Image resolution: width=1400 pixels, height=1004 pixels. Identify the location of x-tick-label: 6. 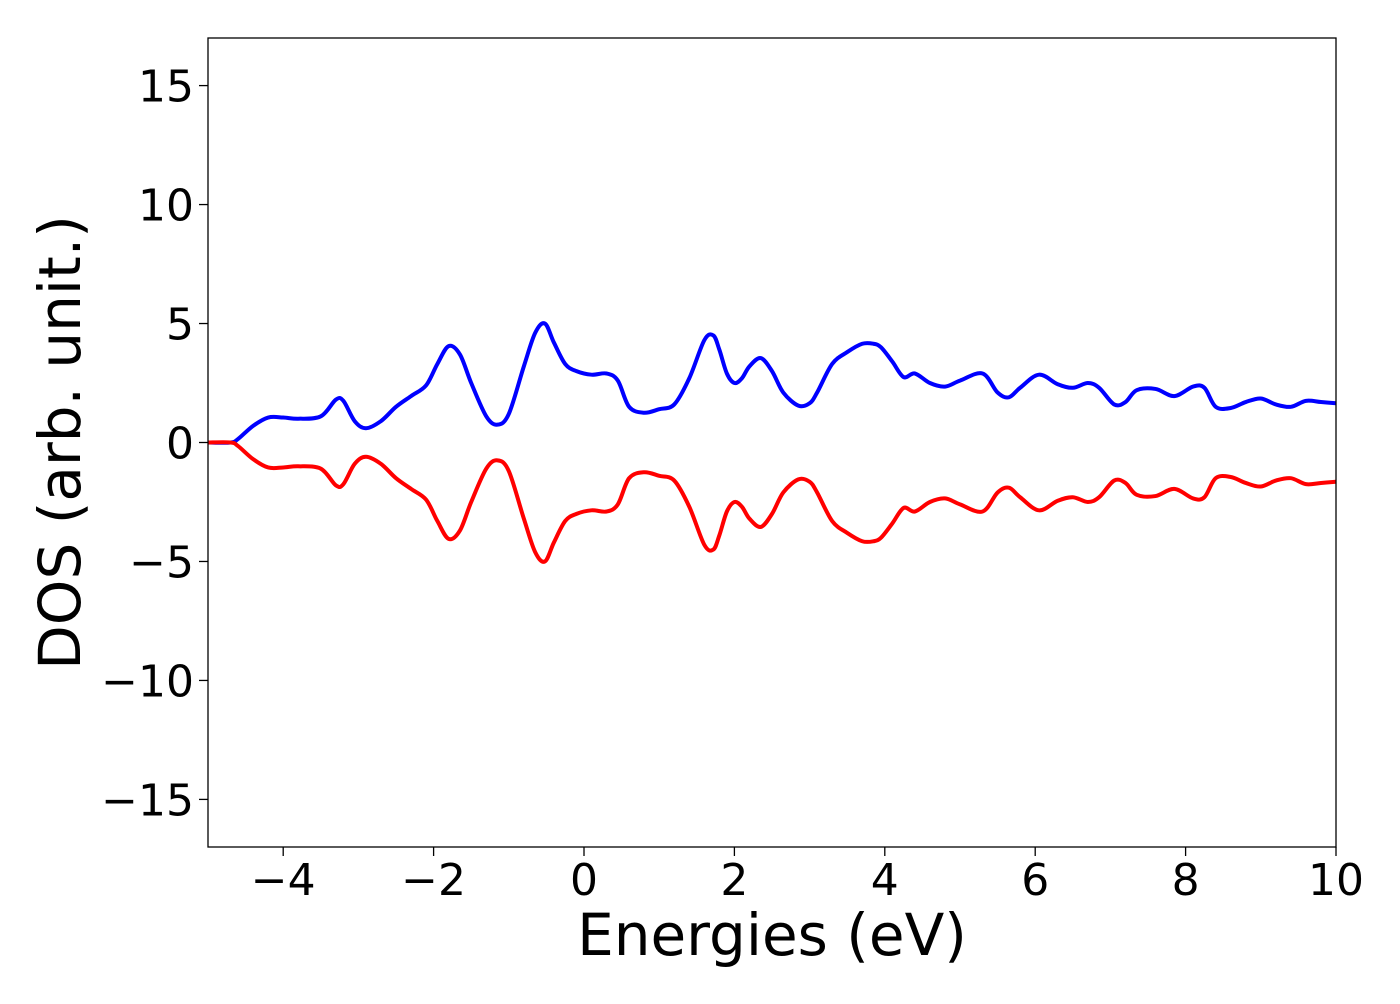
(1035, 880).